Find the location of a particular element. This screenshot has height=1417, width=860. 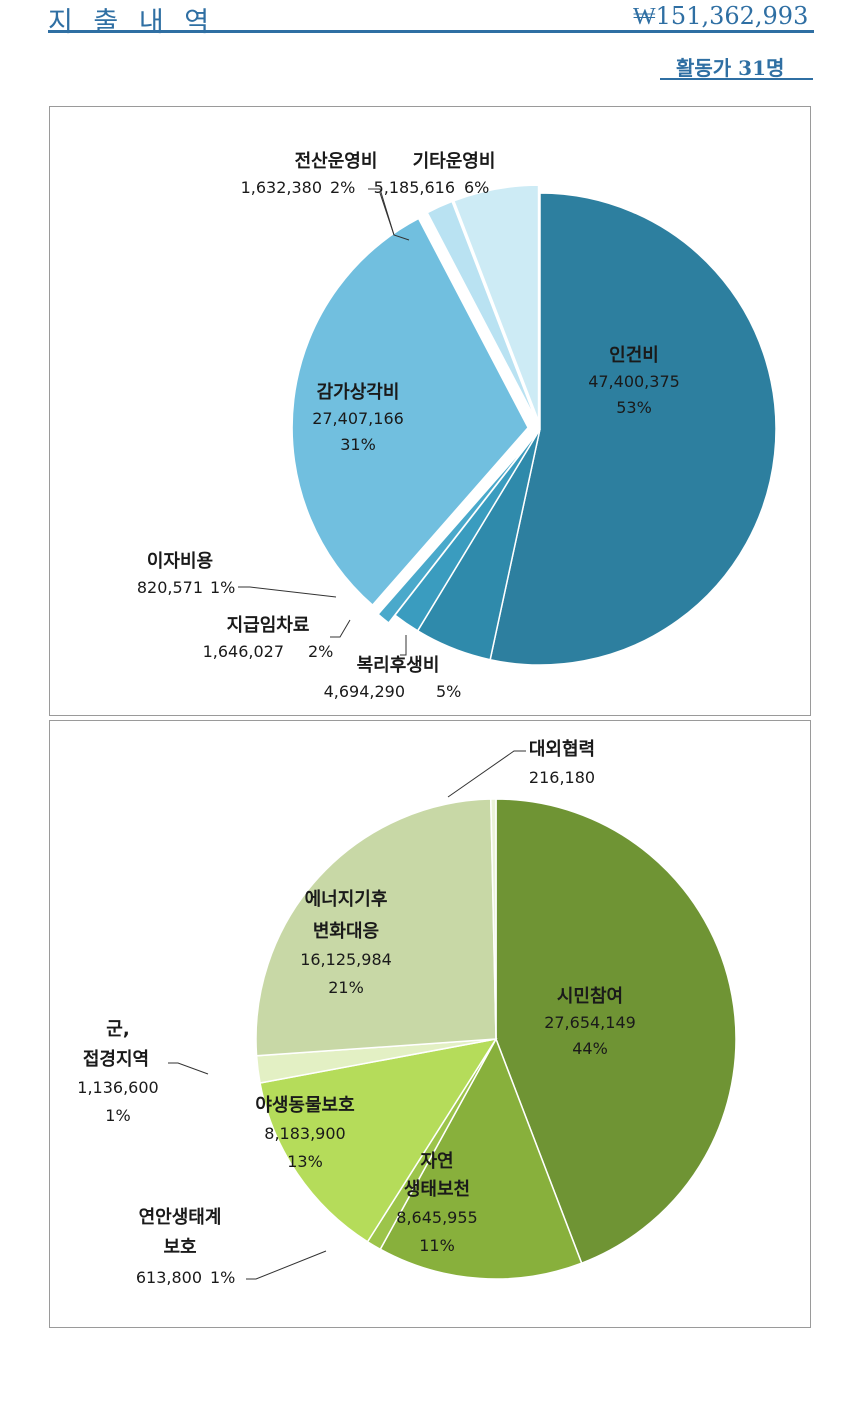

slice-label-value: 1,136,600 is located at coordinates (117, 1087).